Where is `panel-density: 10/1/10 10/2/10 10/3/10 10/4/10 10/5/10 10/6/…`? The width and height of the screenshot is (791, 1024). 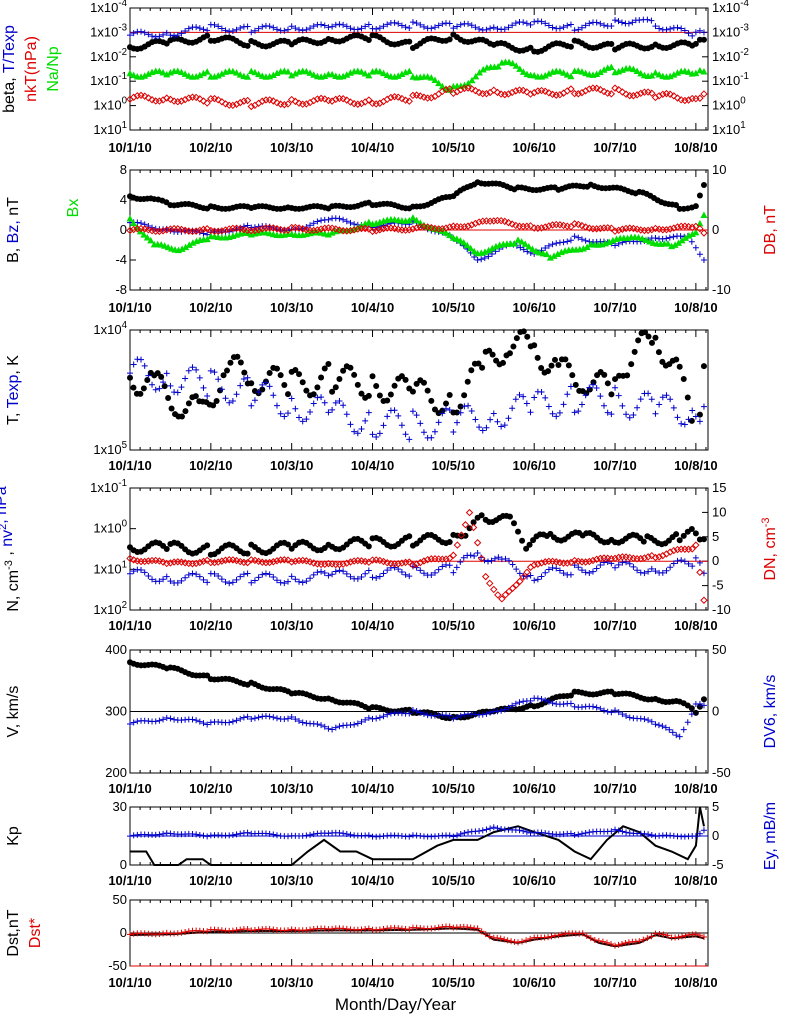
panel-density: 10/1/10 10/2/10 10/3/10 10/4/10 10/5/10 10/6/… is located at coordinates (389, 555).